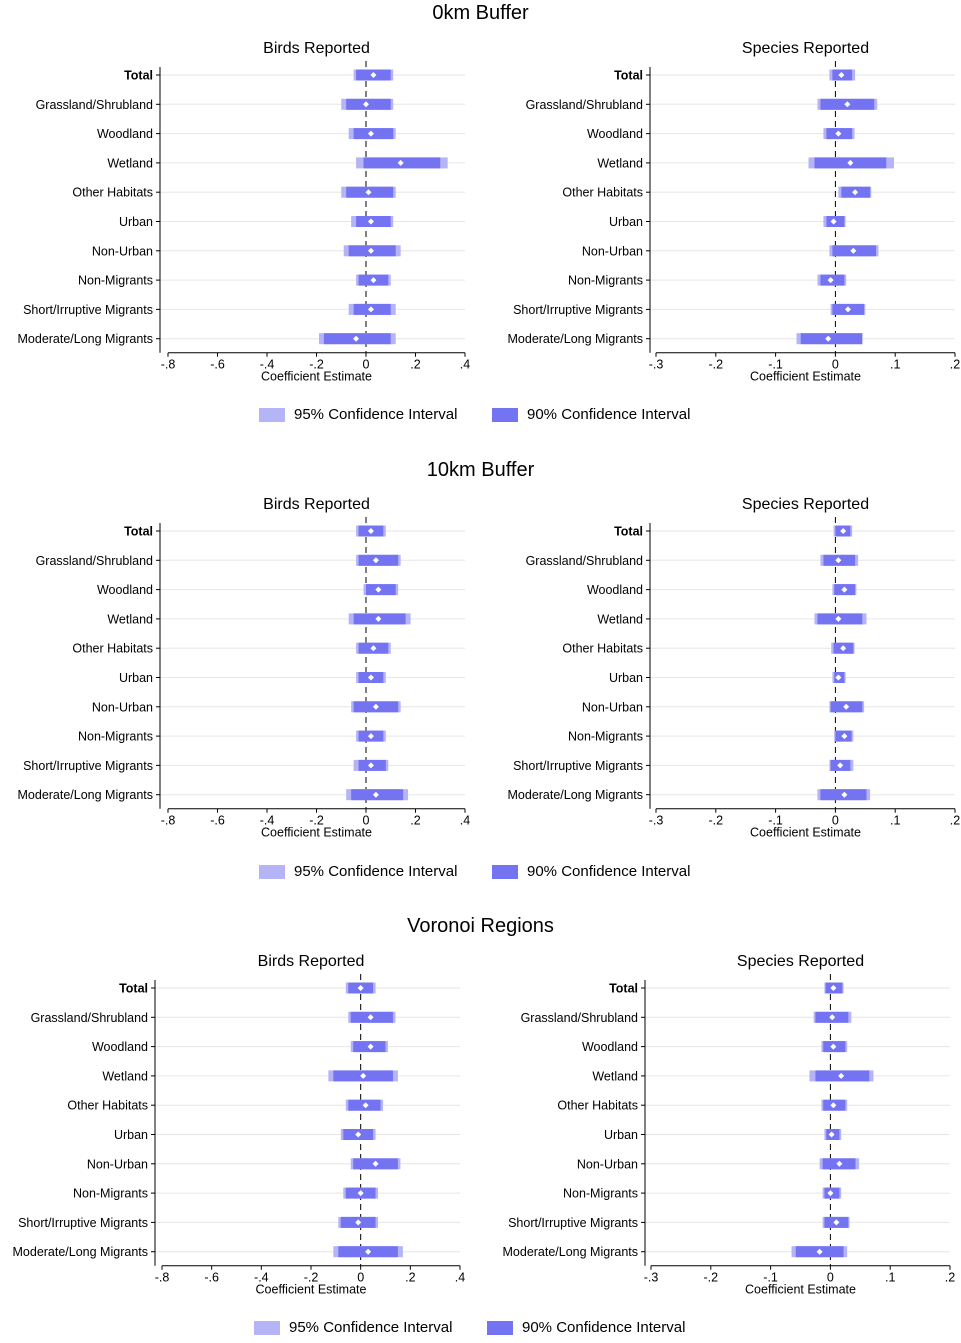  Describe the element at coordinates (125, 134) in the screenshot. I see `category-label: Woodland` at that location.